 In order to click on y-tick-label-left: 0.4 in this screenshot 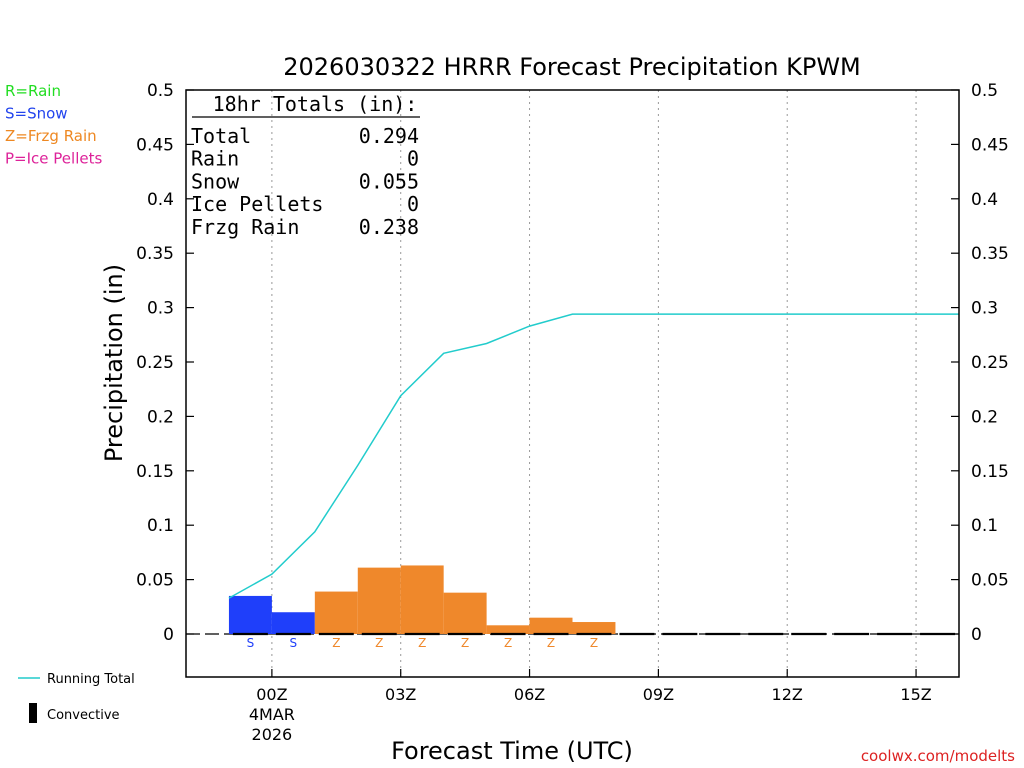, I will do `click(160, 200)`.